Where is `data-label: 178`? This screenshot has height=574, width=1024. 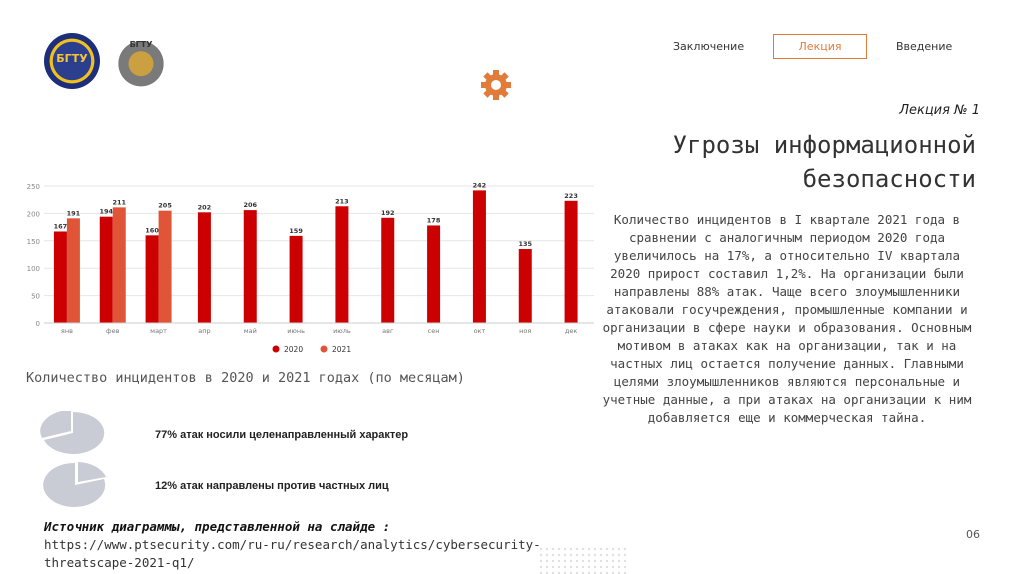
data-label: 178 is located at coordinates (434, 220).